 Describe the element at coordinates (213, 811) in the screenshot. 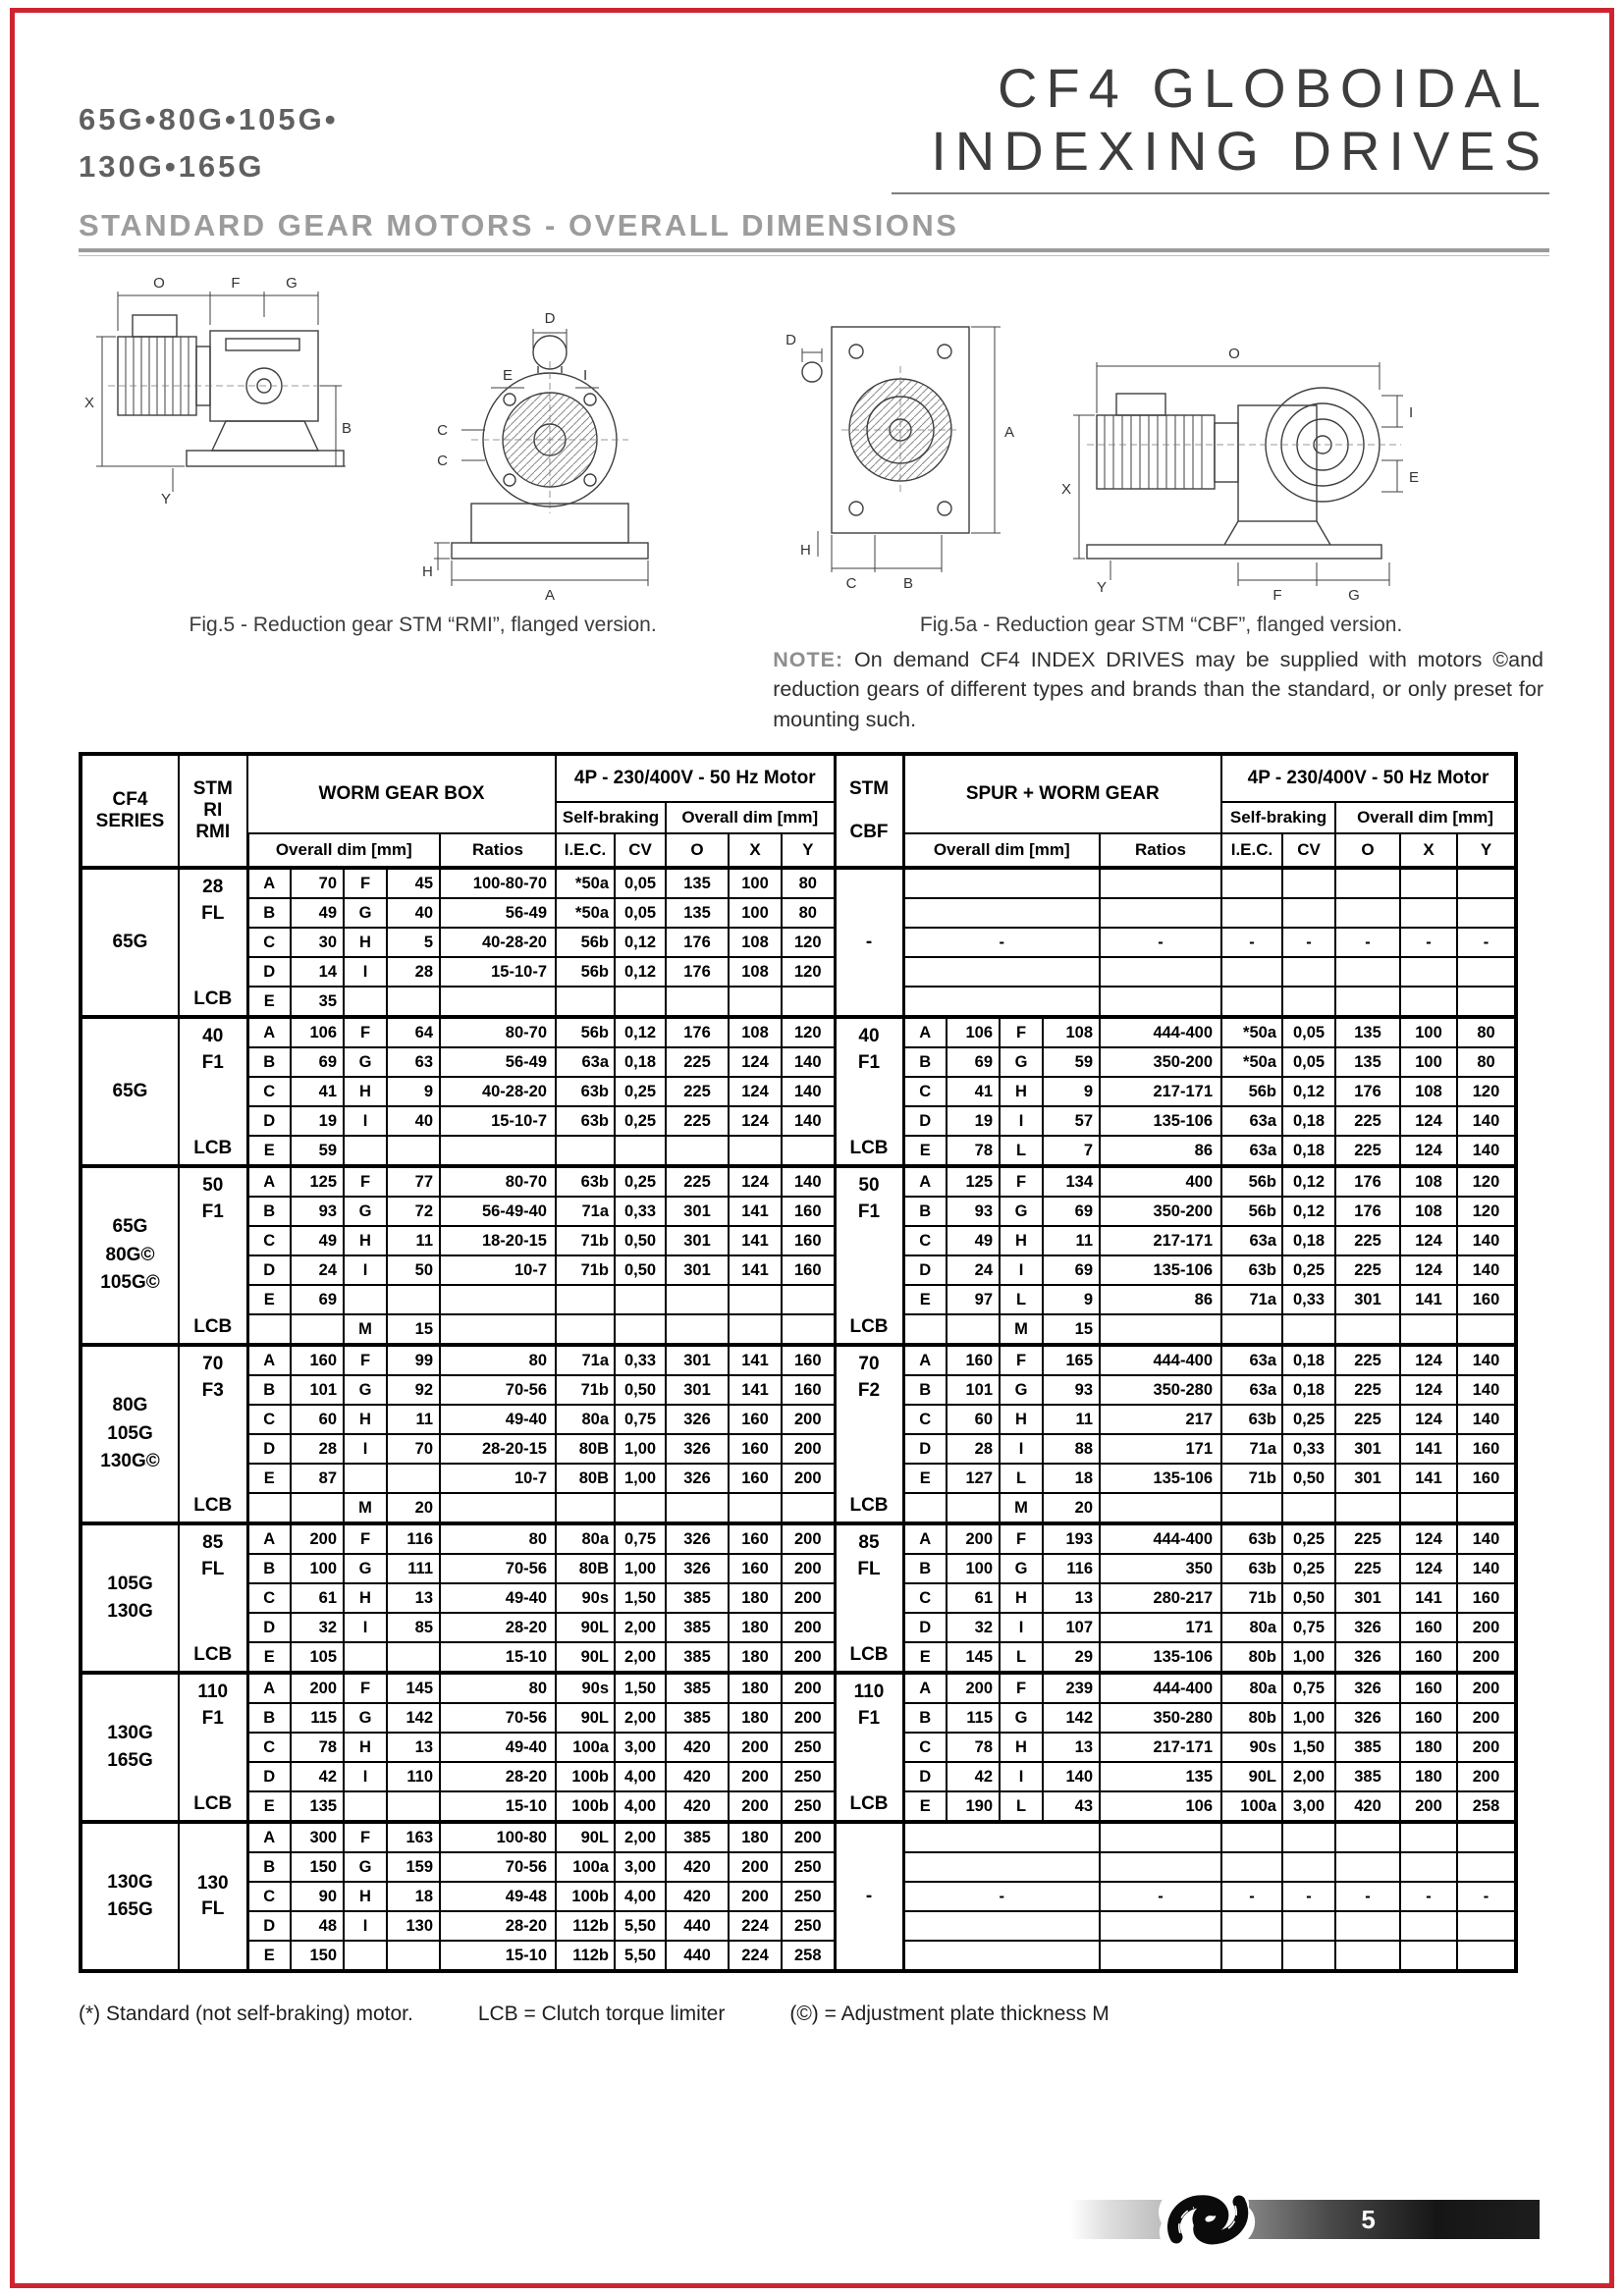

I see `col-header-stm-rmi: STM RI RMI` at that location.